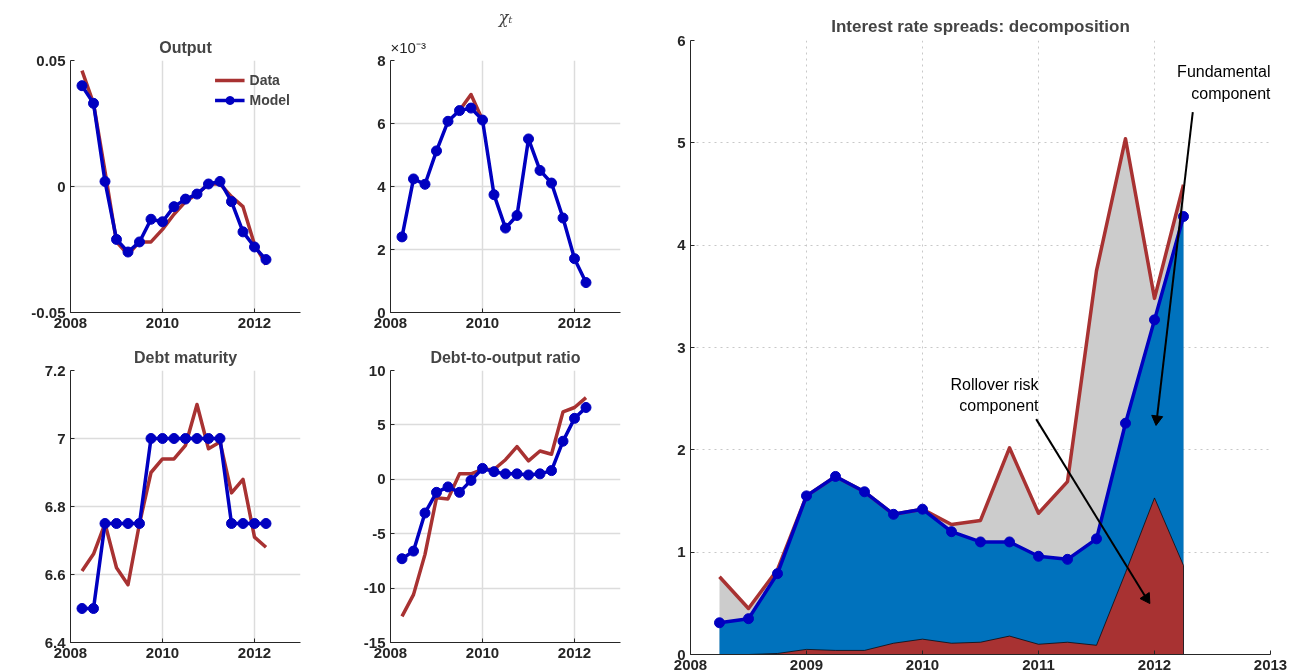 The height and width of the screenshot is (672, 1306). What do you see at coordinates (55, 574) in the screenshot?
I see `y-tick-label: 6.6` at bounding box center [55, 574].